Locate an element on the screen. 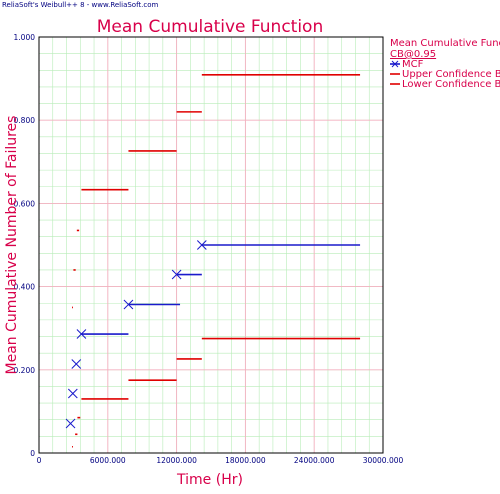 The width and height of the screenshot is (500, 494). legend-header-title: Mean Cumulative Function is located at coordinates (445, 43).